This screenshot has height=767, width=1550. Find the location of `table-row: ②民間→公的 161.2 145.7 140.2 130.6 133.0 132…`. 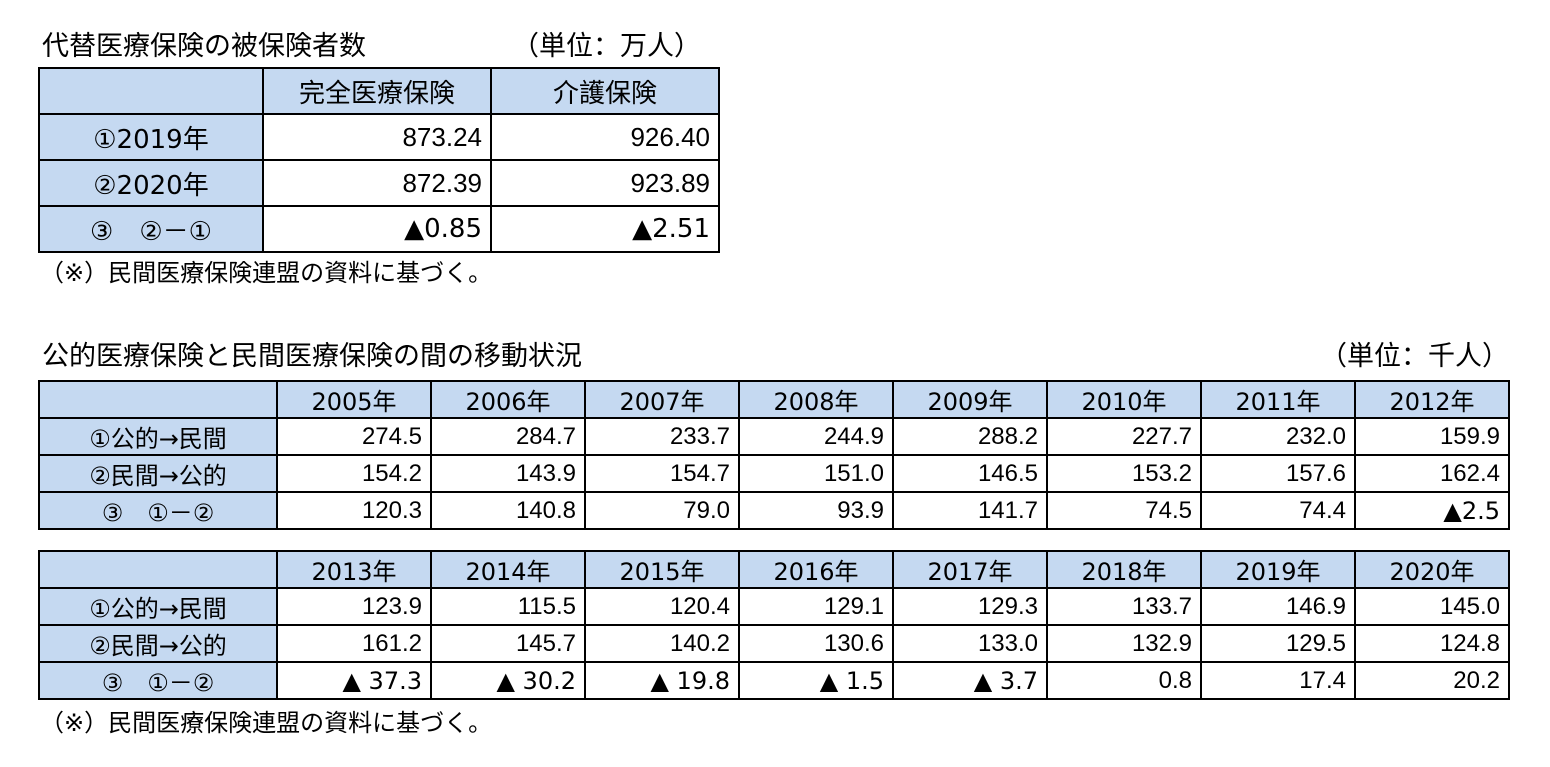

table-row: ②民間→公的 161.2 145.7 140.2 130.6 133.0 132… is located at coordinates (774, 643).